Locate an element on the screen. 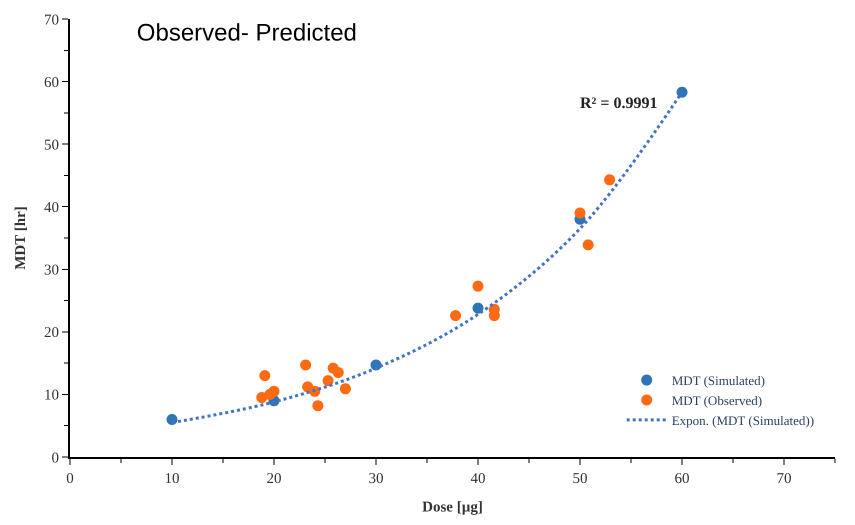  x-tick-label: 40 is located at coordinates (478, 479).